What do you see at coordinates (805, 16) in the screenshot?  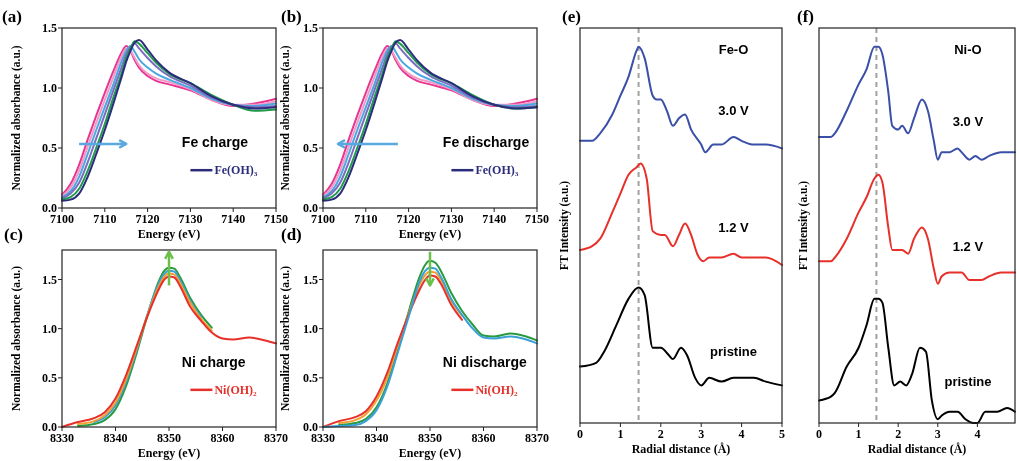 I see `chart-title: (f)` at bounding box center [805, 16].